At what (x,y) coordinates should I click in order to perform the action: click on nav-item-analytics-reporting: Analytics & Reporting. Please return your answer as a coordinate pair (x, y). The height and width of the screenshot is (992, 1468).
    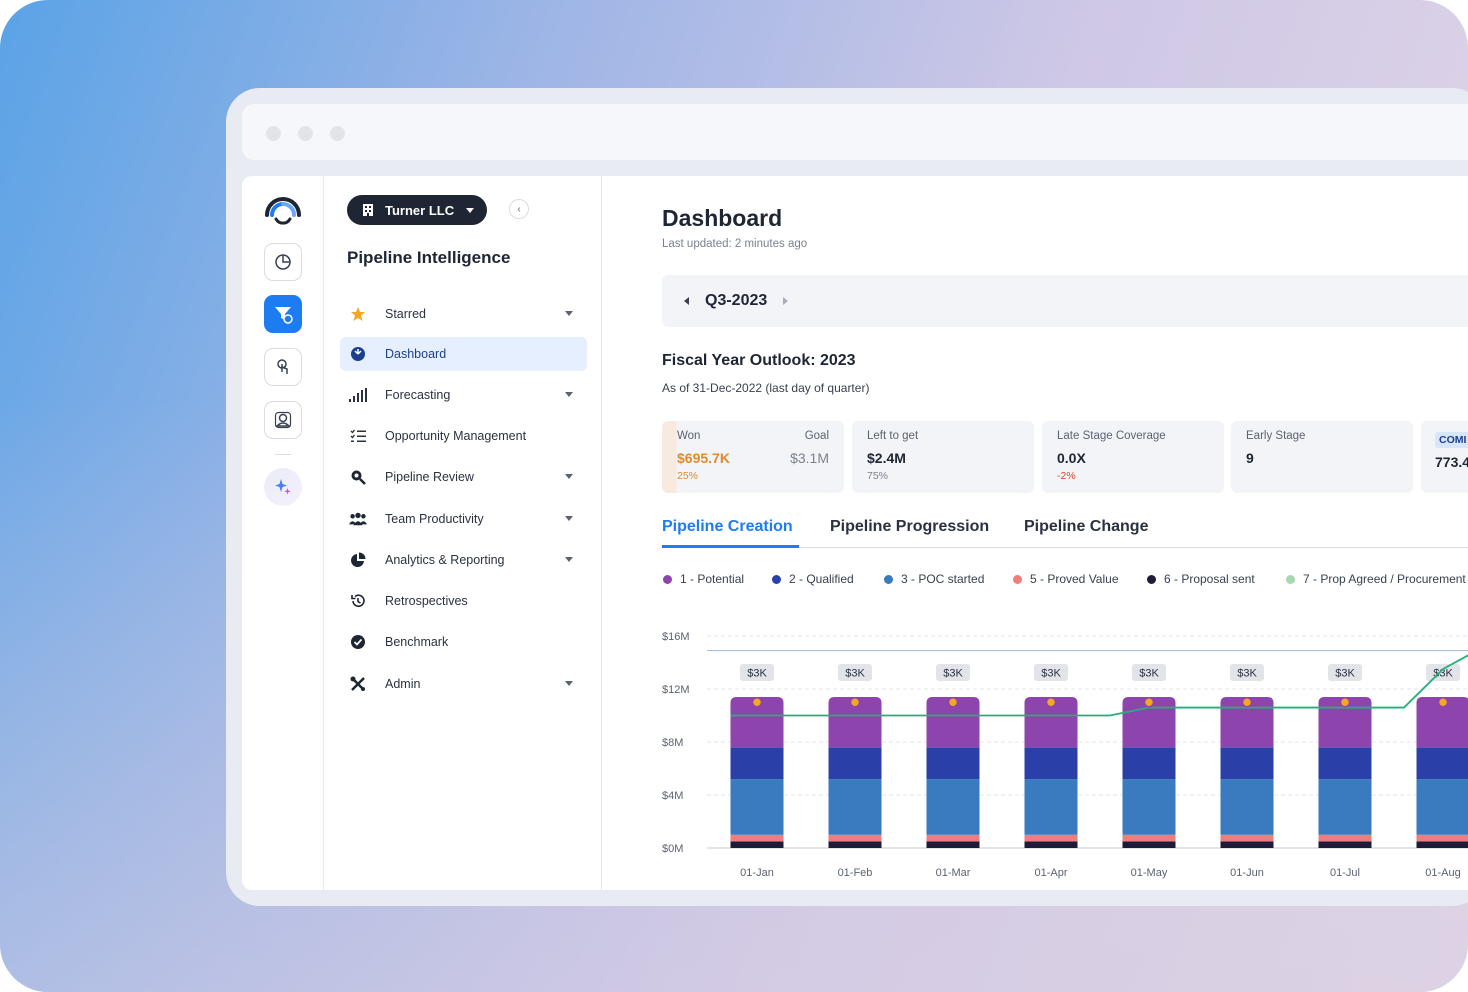
    Looking at the image, I should click on (463, 560).